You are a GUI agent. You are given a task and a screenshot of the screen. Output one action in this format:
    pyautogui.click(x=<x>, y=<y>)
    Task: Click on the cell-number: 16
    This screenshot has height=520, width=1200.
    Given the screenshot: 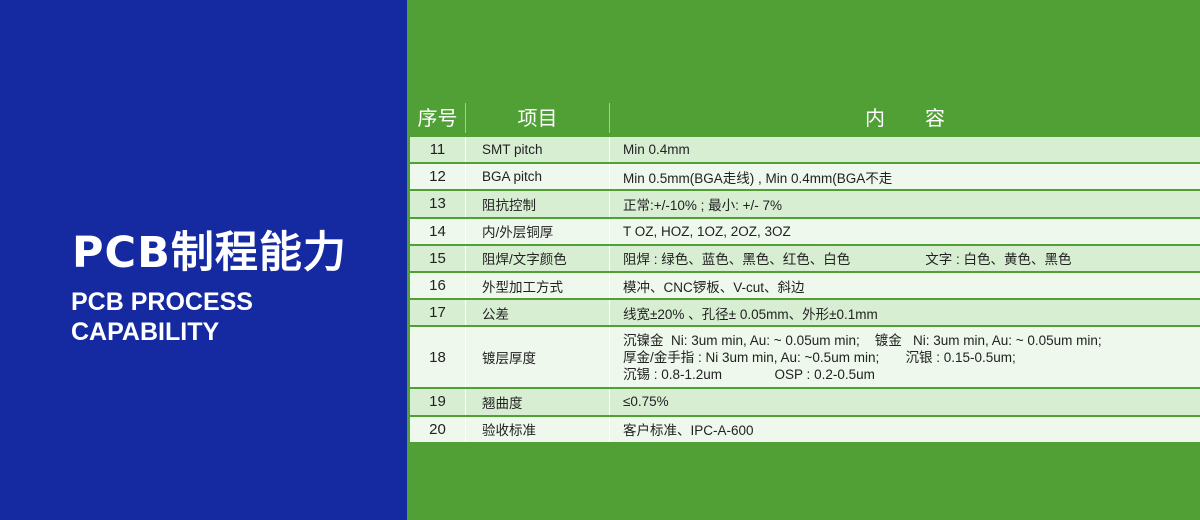 What is the action you would take?
    pyautogui.click(x=438, y=285)
    